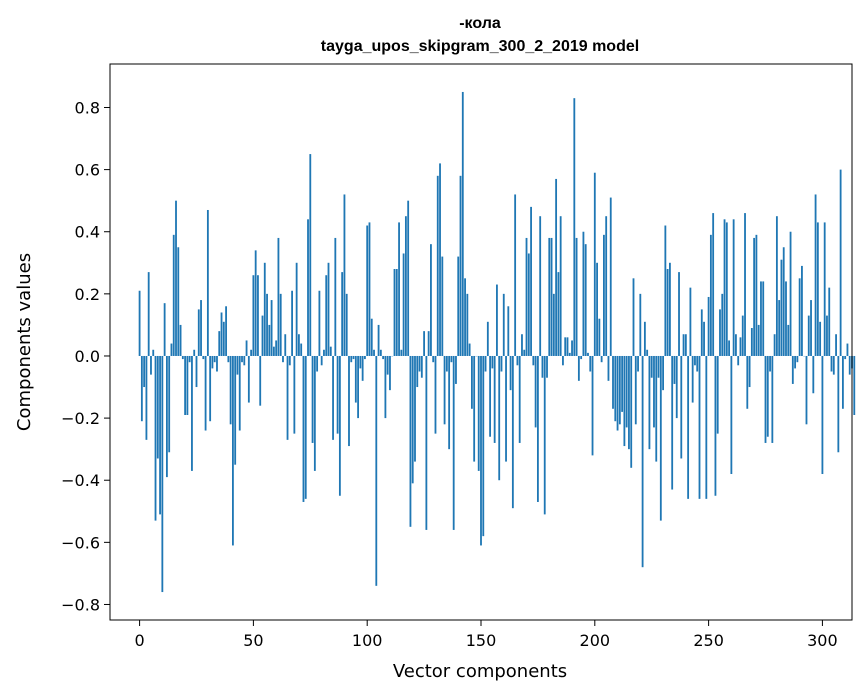  I want to click on y-axis-ticks: −0.8 −0.6 −0.4 −0.2 0.0 0.2 0.4 0.6 0.8, so click(85, 356).